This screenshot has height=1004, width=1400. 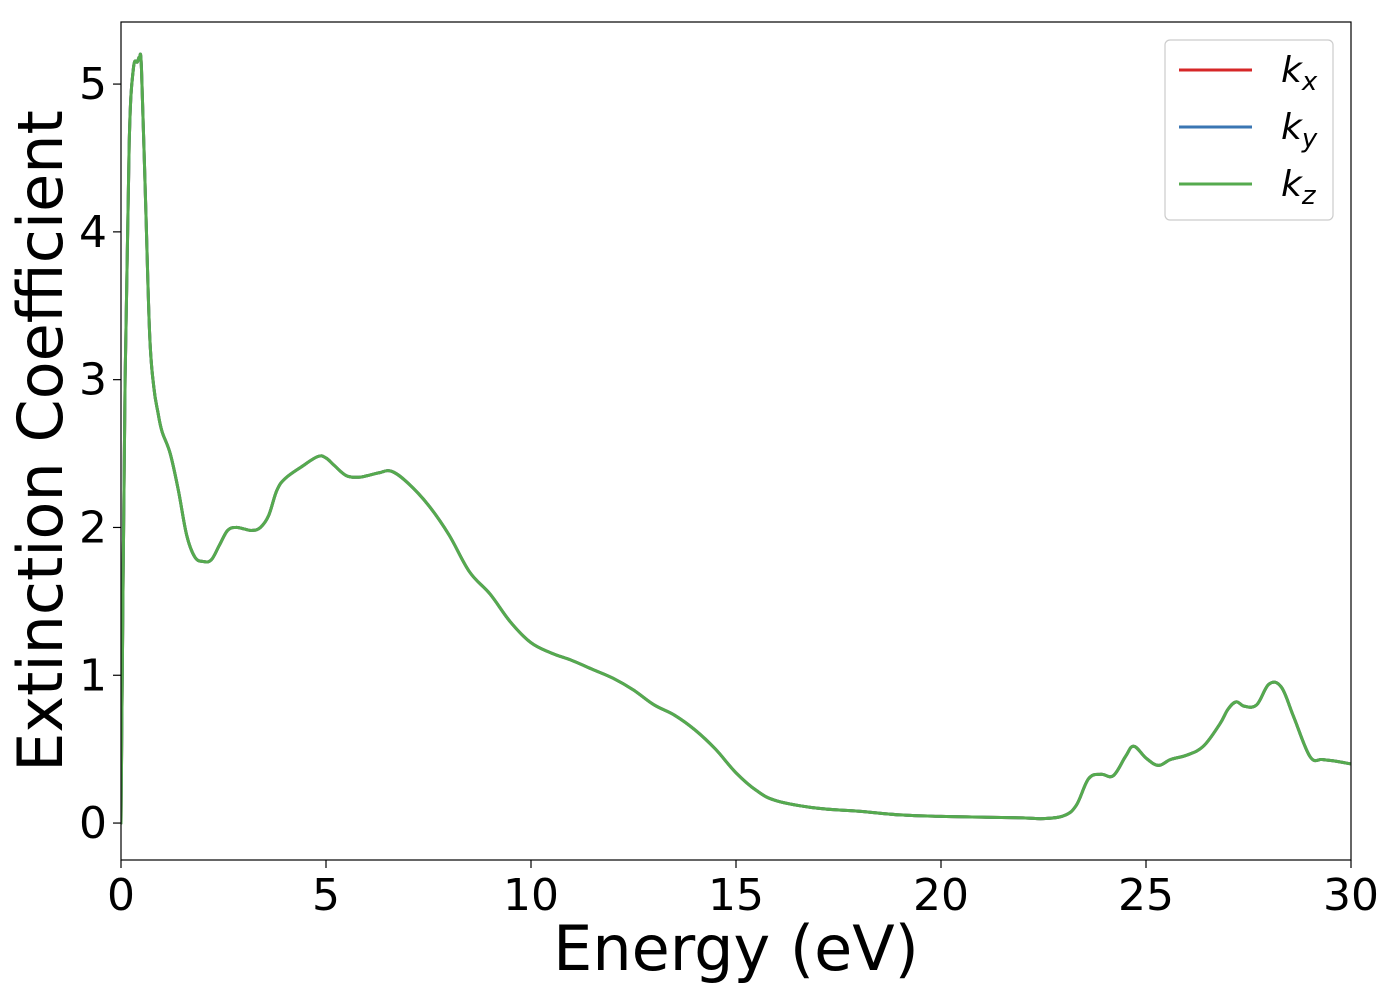 I want to click on x-tick-label: 25, so click(x=1146, y=895).